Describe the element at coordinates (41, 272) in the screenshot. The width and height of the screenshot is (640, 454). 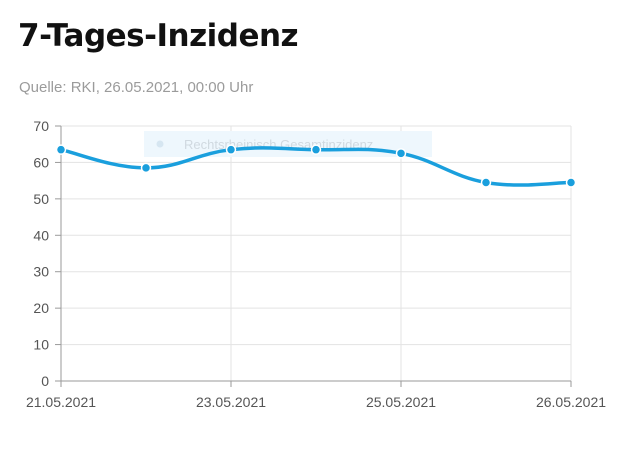
I see `y-tick-label: 30` at that location.